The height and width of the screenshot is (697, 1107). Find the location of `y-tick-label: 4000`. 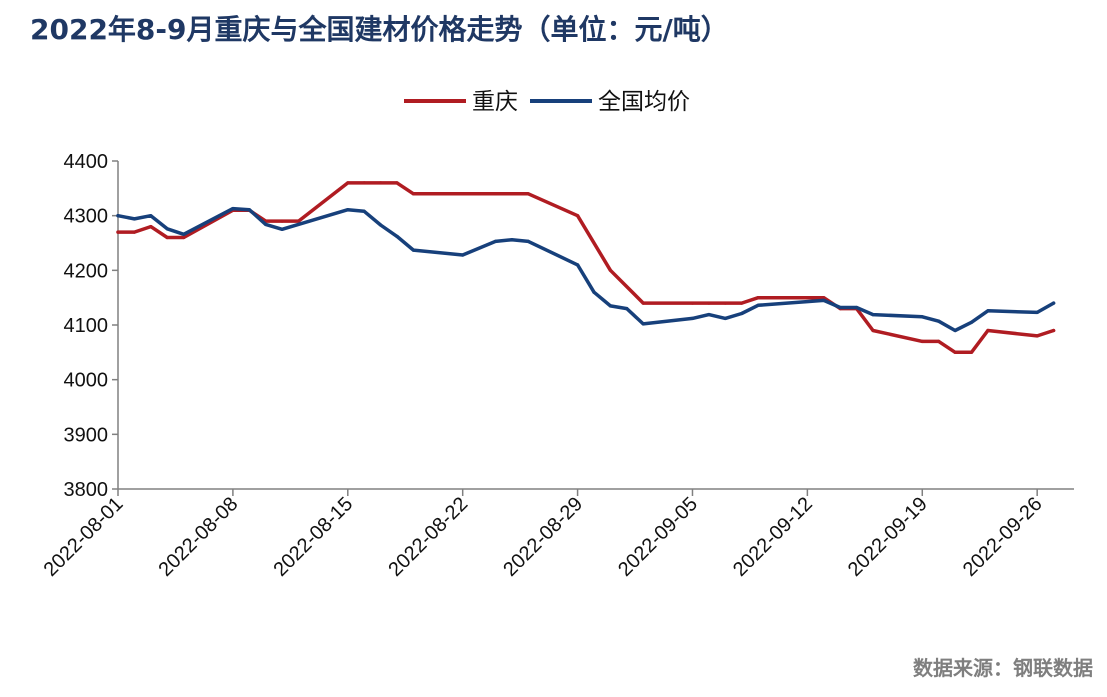

y-tick-label: 4000 is located at coordinates (86, 381).